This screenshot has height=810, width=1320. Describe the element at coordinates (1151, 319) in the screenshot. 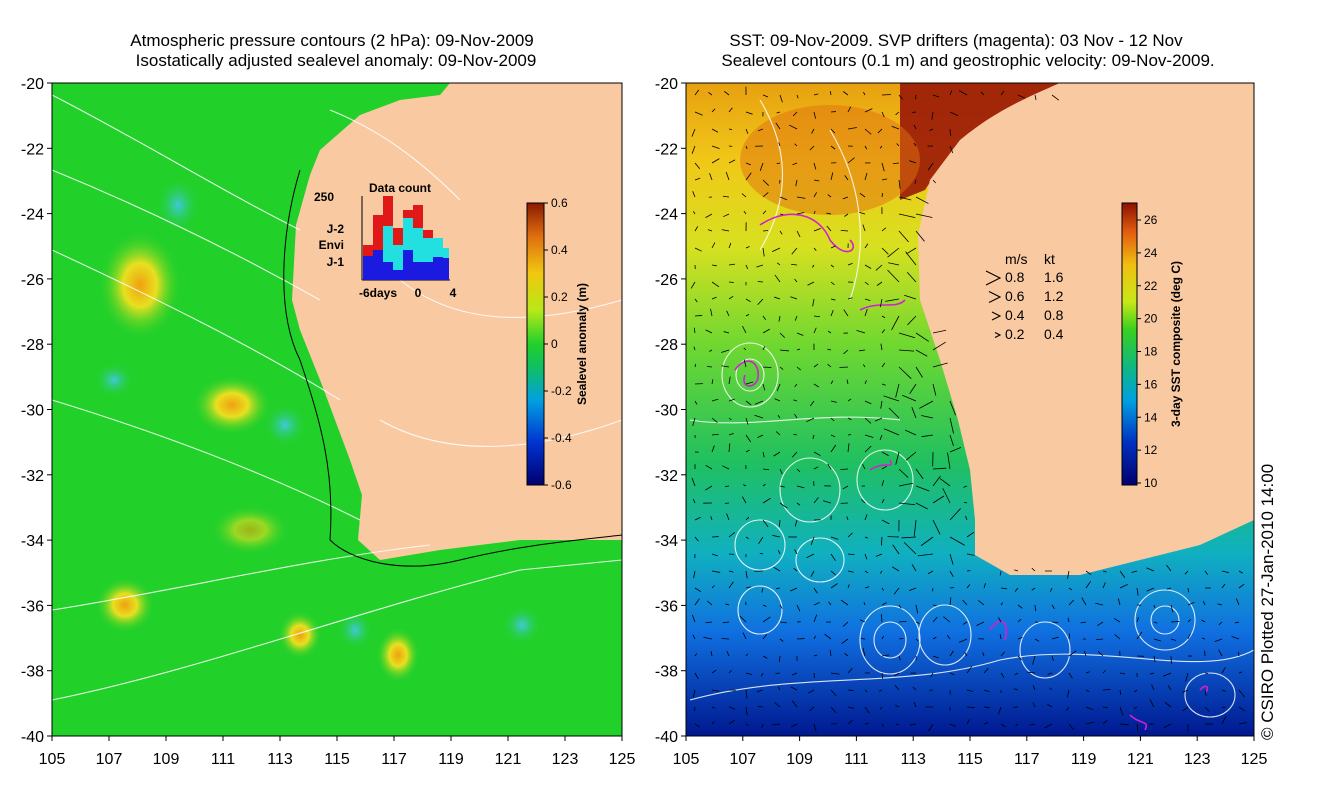

I see `colorbar-tick-label: 20` at that location.